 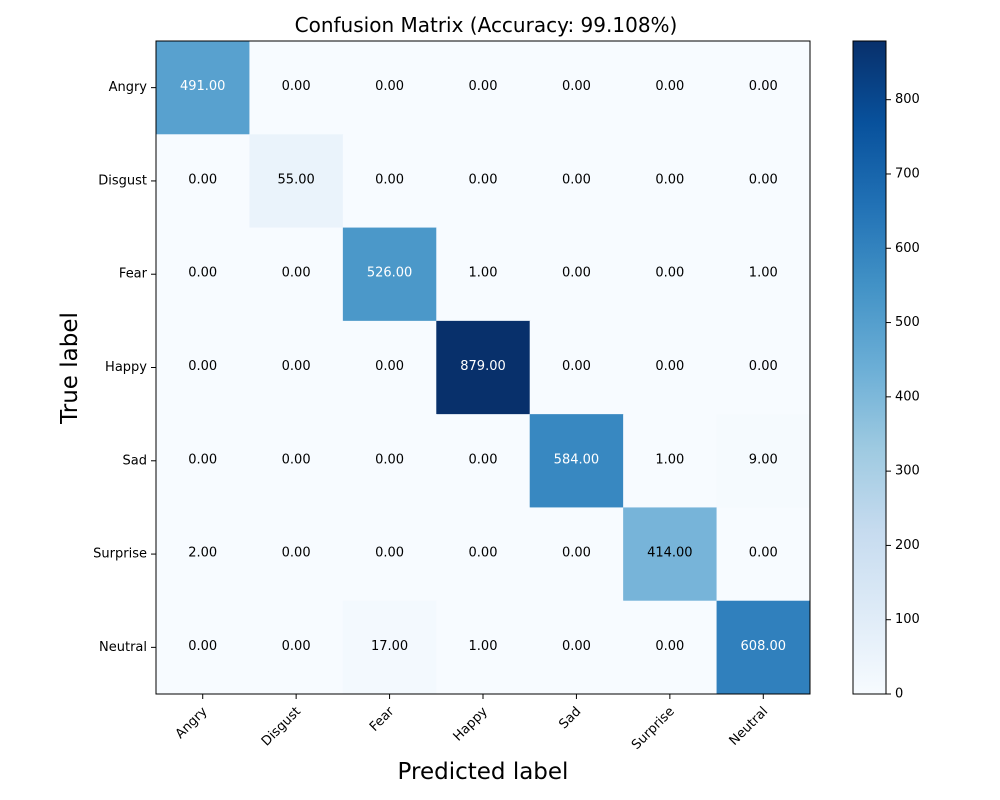 I want to click on cell-value-label: 608.00, so click(x=764, y=646).